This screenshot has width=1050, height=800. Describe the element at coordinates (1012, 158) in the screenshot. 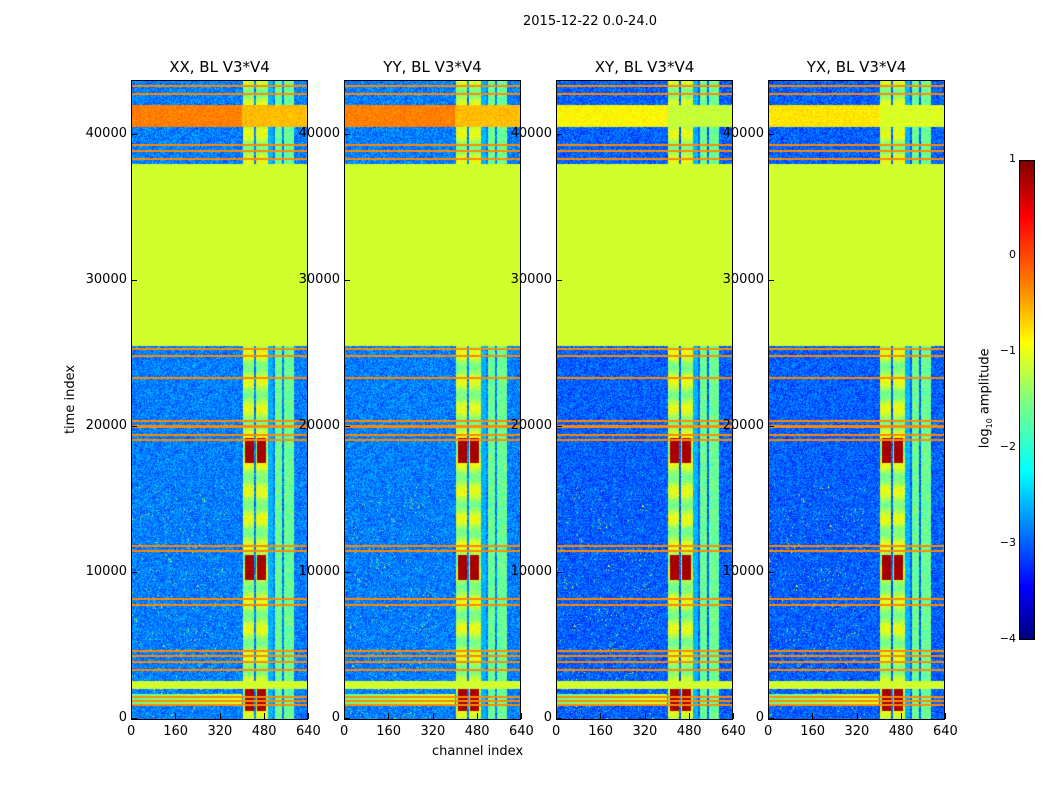

I see `colorbar-tick-label: 1` at that location.